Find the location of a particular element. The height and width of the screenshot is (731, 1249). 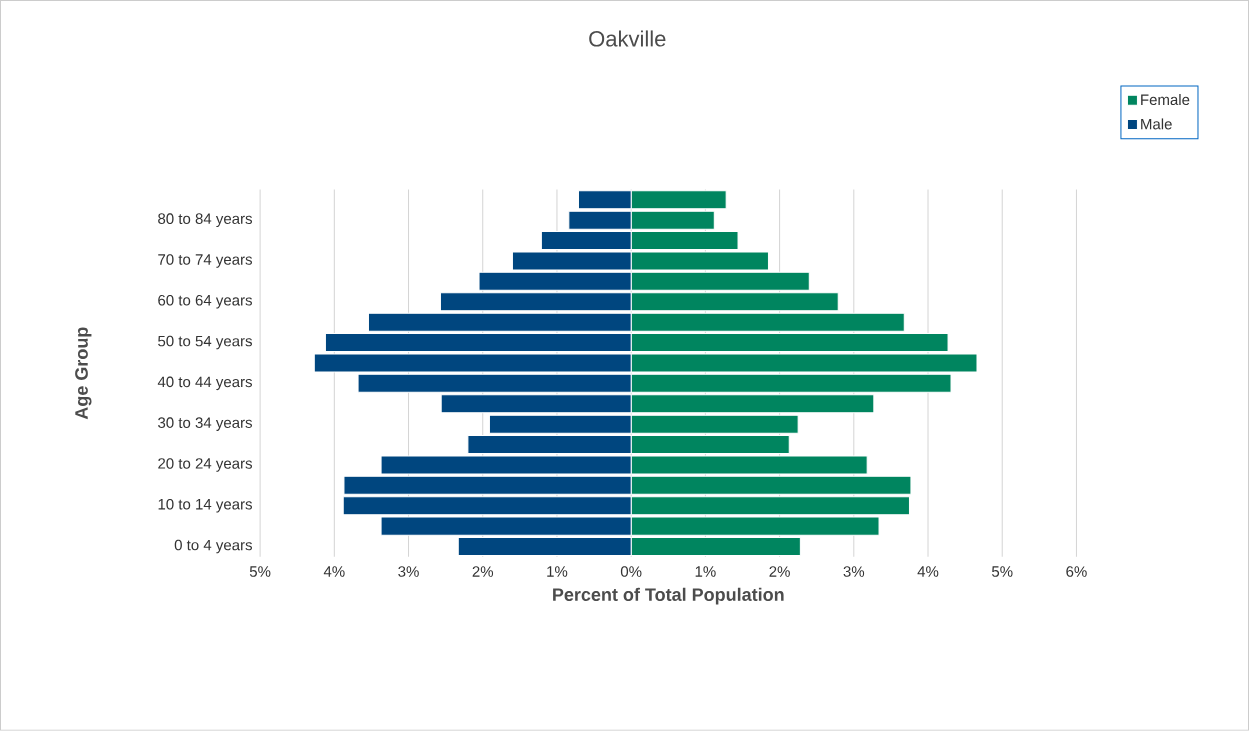

y-tick-label: 20 to 24 years is located at coordinates (205, 465).